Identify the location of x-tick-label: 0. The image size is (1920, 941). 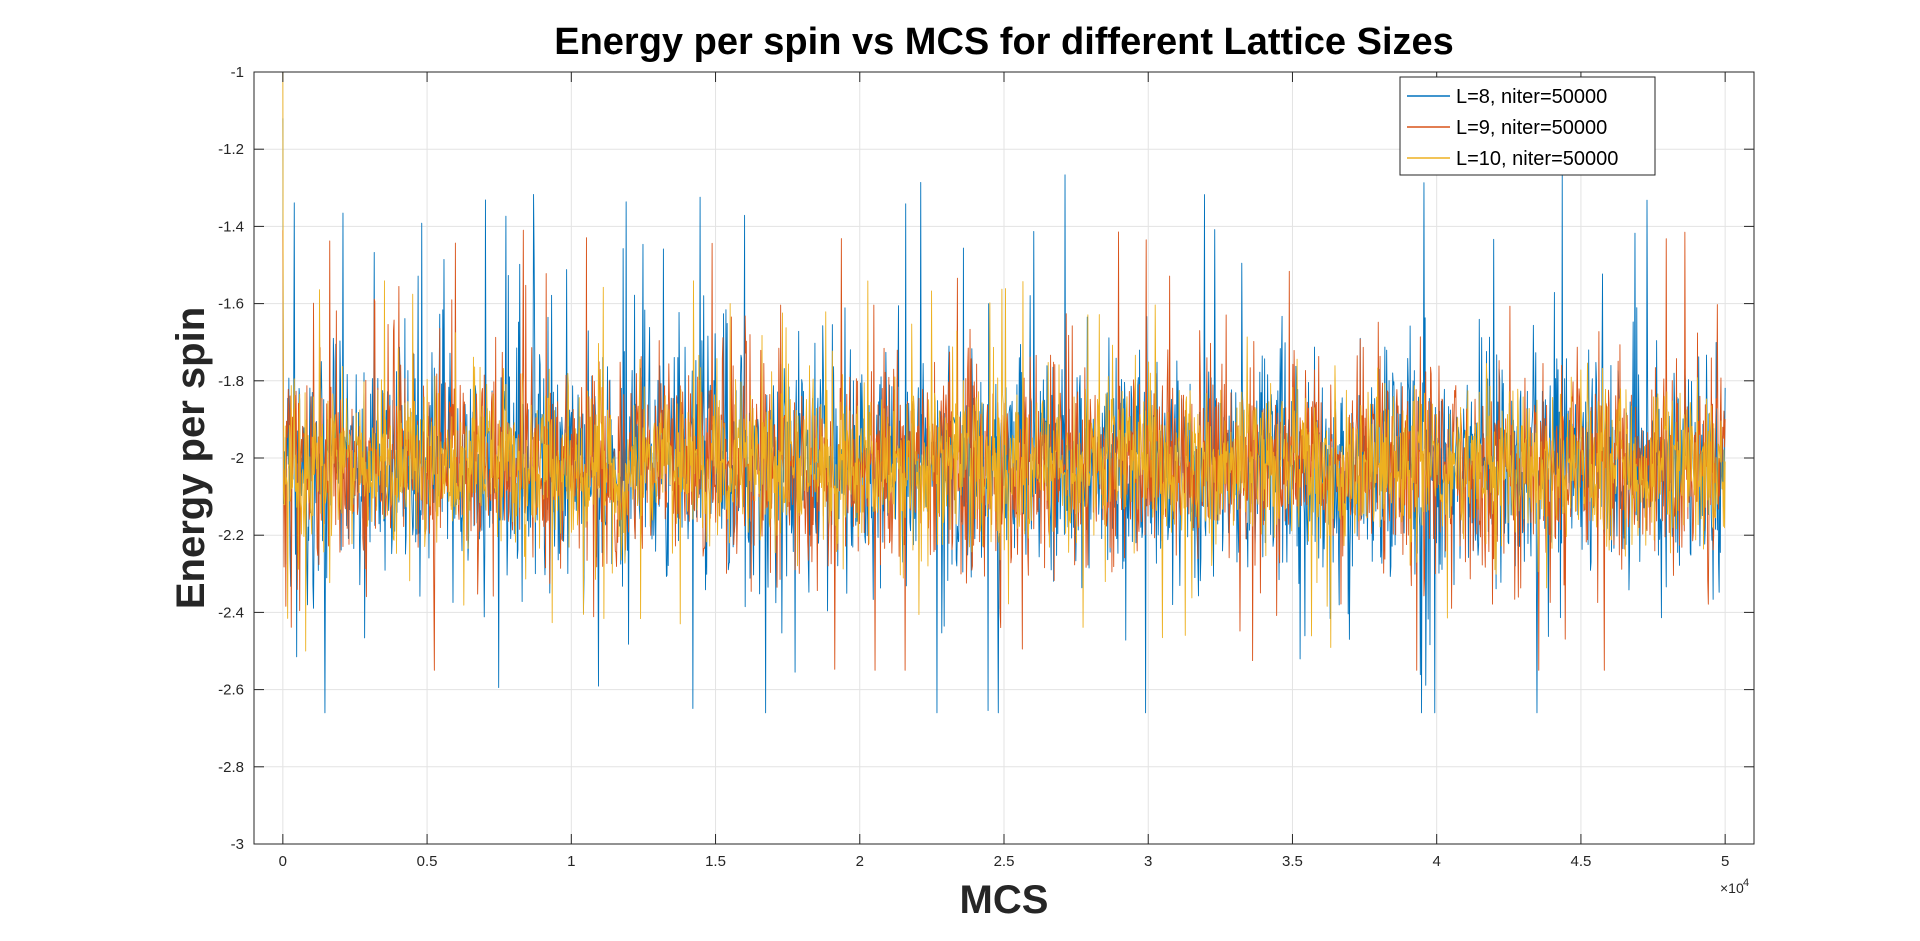
(283, 861).